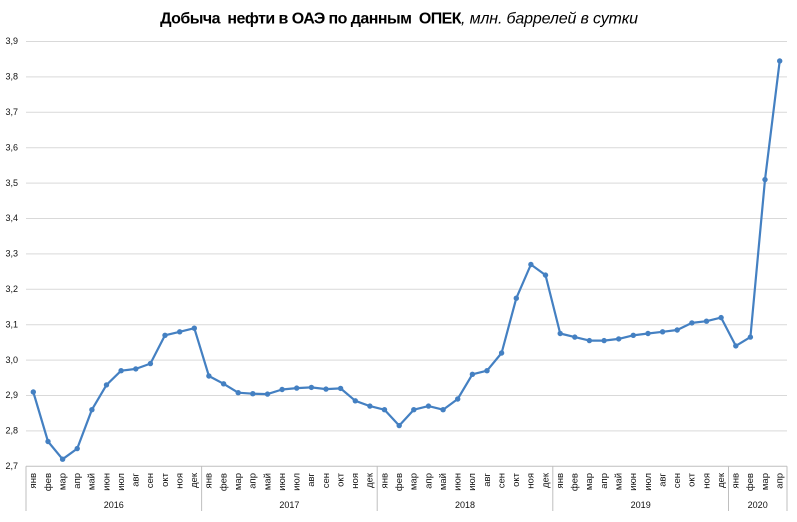 Image resolution: width=797 pixels, height=522 pixels. What do you see at coordinates (11, 147) in the screenshot?
I see `svg-text: 3,6` at bounding box center [11, 147].